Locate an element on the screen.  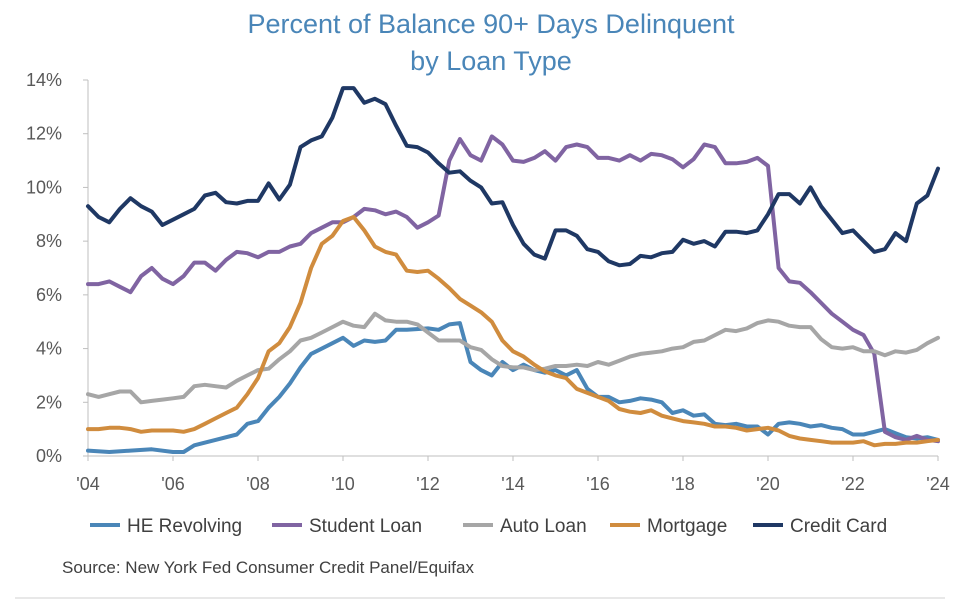
y-tick-label: 0% is located at coordinates (49, 456).